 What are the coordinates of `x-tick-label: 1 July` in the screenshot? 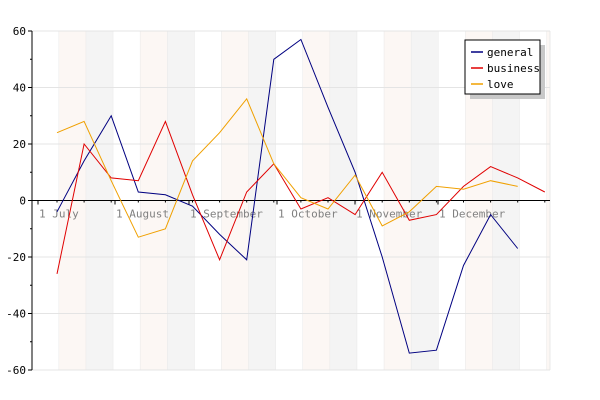 It's located at (59, 214).